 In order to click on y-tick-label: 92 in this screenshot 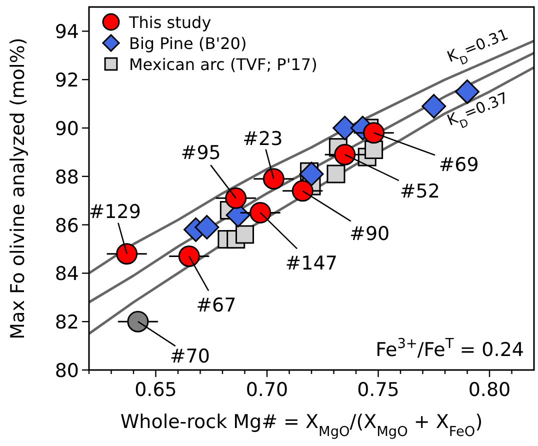, I will do `click(66, 81)`.